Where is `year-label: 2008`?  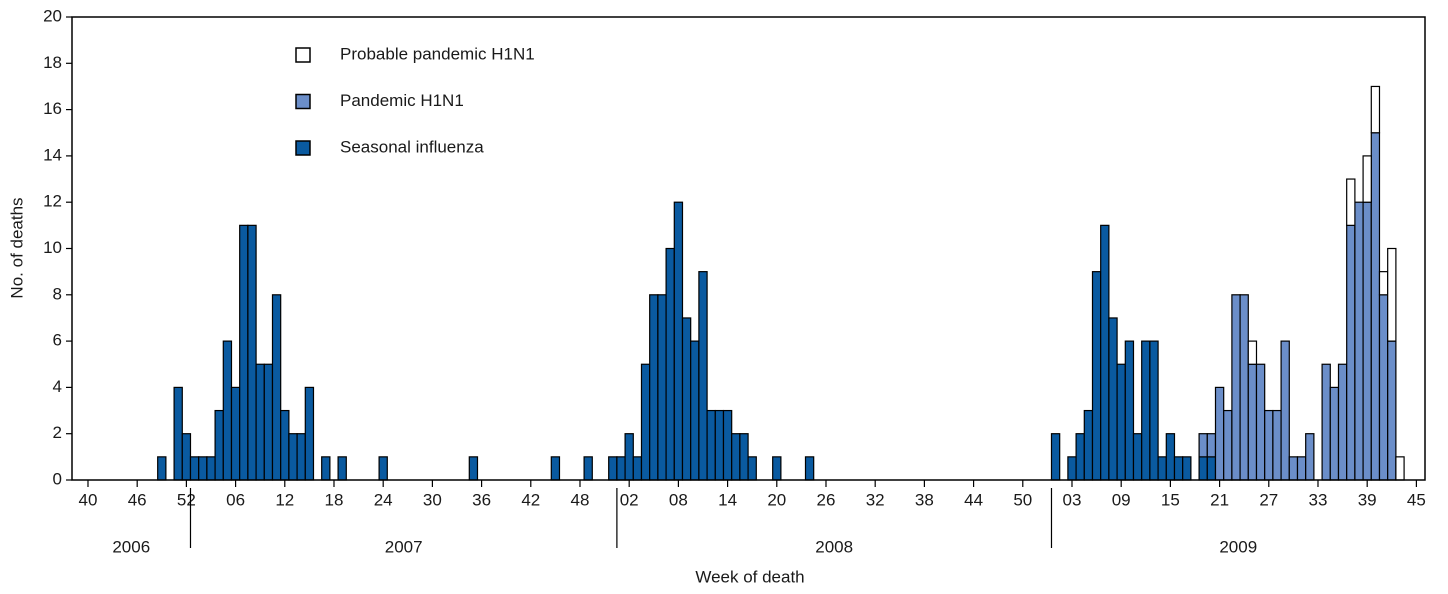 year-label: 2008 is located at coordinates (834, 546).